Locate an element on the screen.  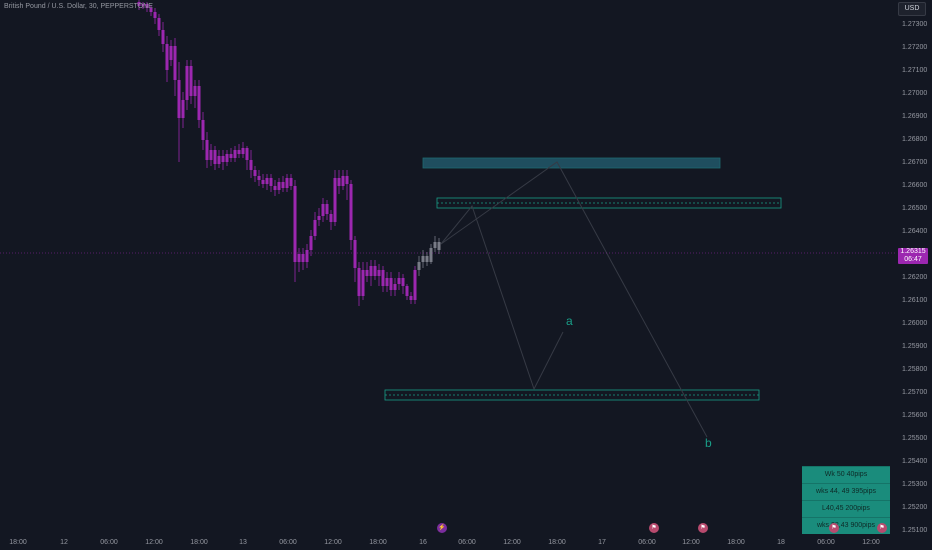
time-axis-label: 18 is located at coordinates (781, 542).